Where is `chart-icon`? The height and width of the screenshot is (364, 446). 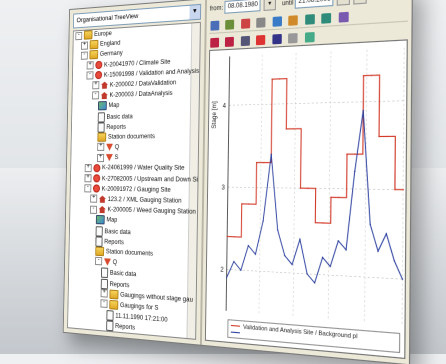 chart-icon is located at coordinates (276, 21).